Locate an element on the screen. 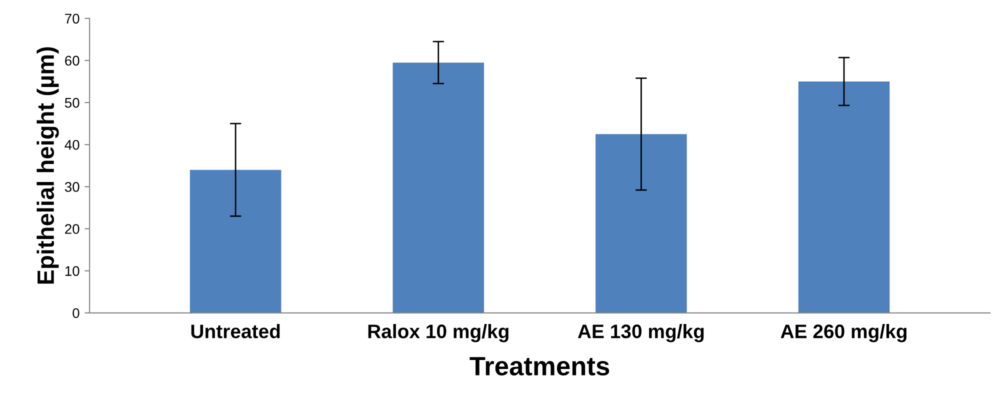 This screenshot has width=995, height=409. y-tick-label: 70 is located at coordinates (72, 19).